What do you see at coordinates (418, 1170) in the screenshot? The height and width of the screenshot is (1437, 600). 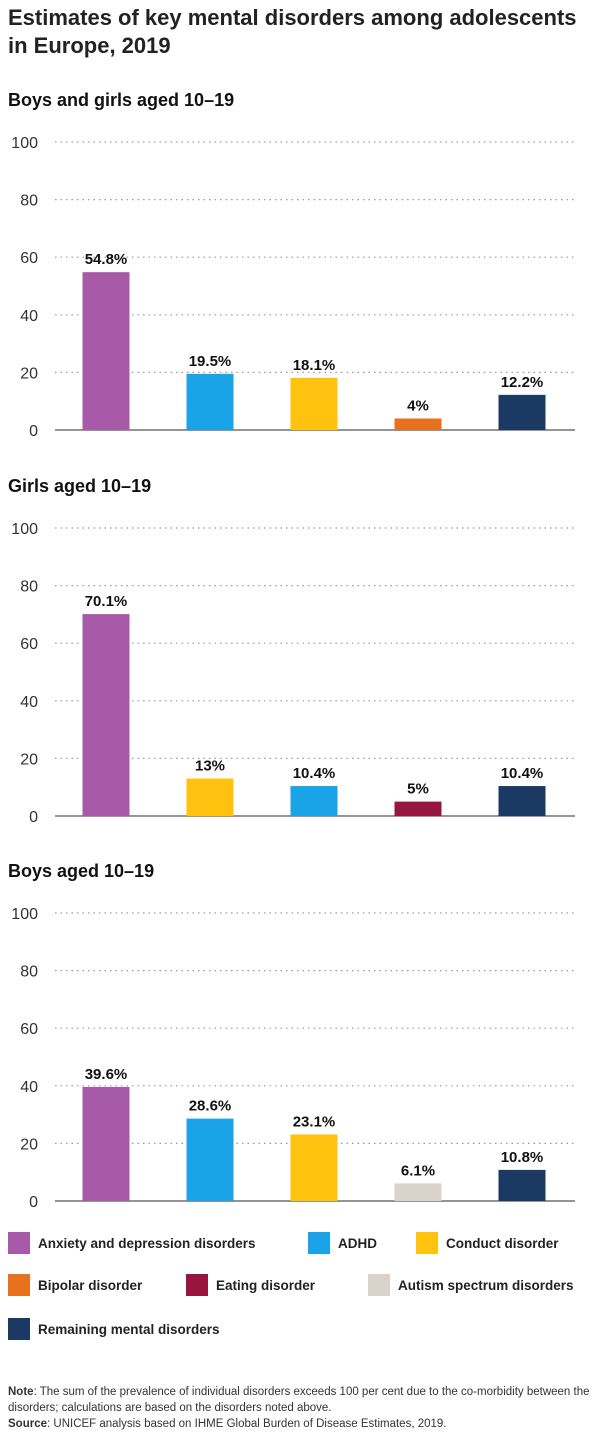 I see `data-label-autism: 6.1%` at bounding box center [418, 1170].